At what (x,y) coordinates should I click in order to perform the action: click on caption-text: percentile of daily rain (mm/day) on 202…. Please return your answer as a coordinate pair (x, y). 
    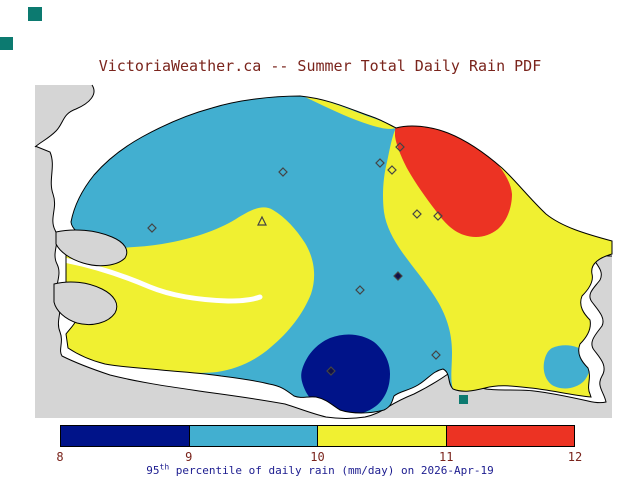
    Looking at the image, I should click on (331, 470).